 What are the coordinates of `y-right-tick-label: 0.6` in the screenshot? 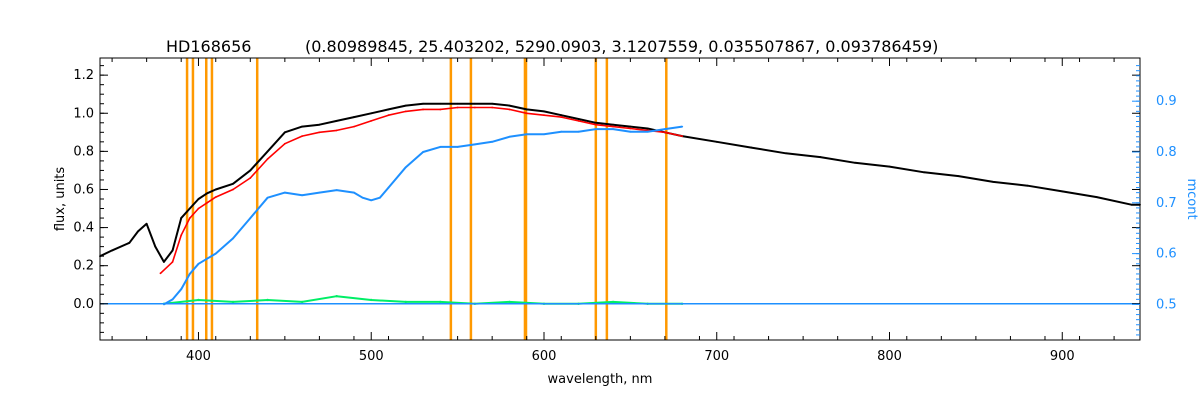 It's located at (1166, 254).